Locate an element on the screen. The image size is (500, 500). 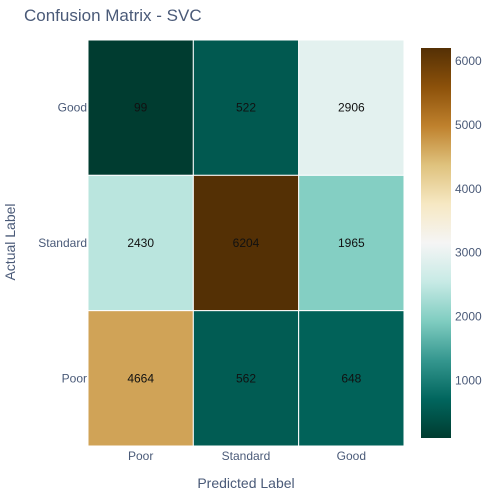
heatmap-cell-value: 562 is located at coordinates (246, 378).